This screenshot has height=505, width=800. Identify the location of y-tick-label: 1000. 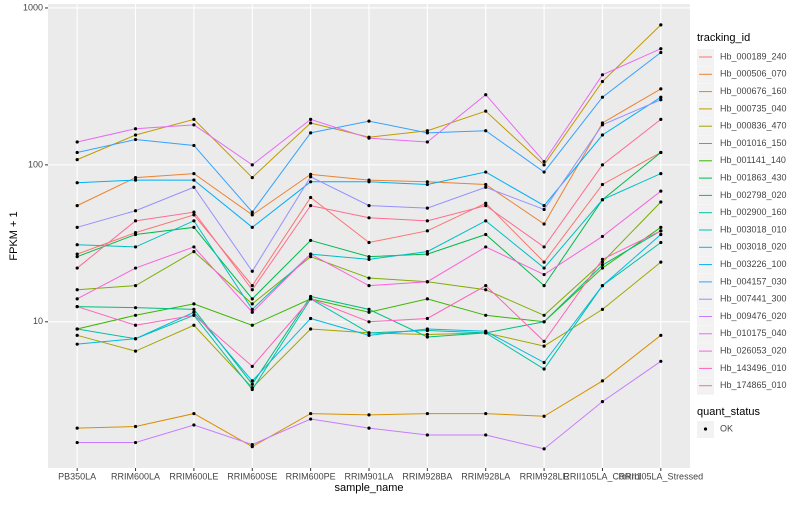
(33, 7).